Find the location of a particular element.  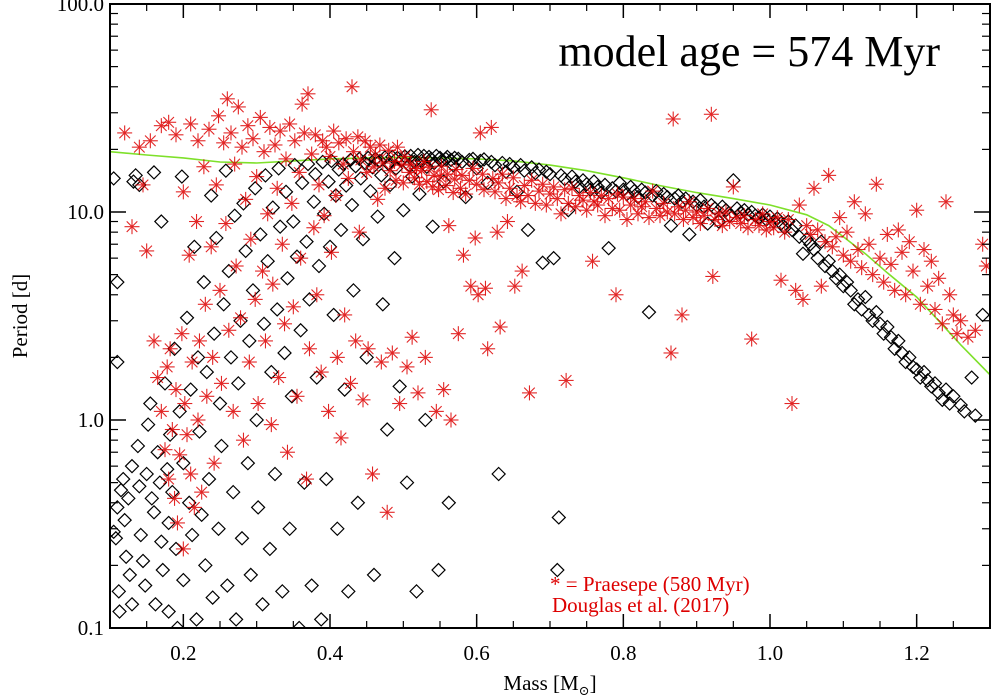

y-axis-label: Period [d] is located at coordinates (20, 316).